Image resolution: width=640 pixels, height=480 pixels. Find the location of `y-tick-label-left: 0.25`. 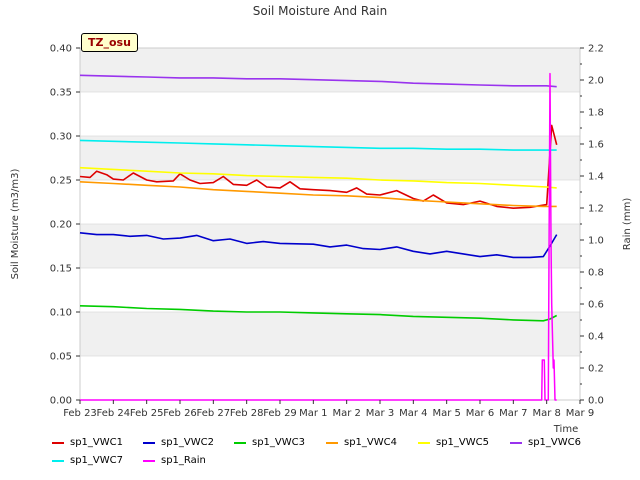

y-tick-label-left: 0.25 is located at coordinates (61, 181).